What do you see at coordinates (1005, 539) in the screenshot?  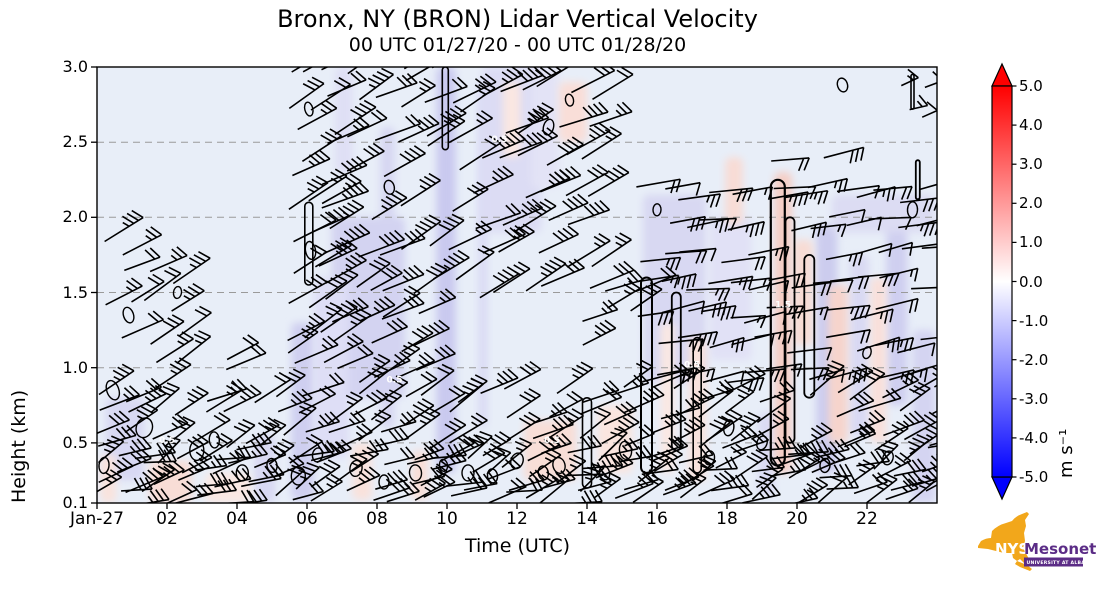 I see `ny-state-shape` at bounding box center [1005, 539].